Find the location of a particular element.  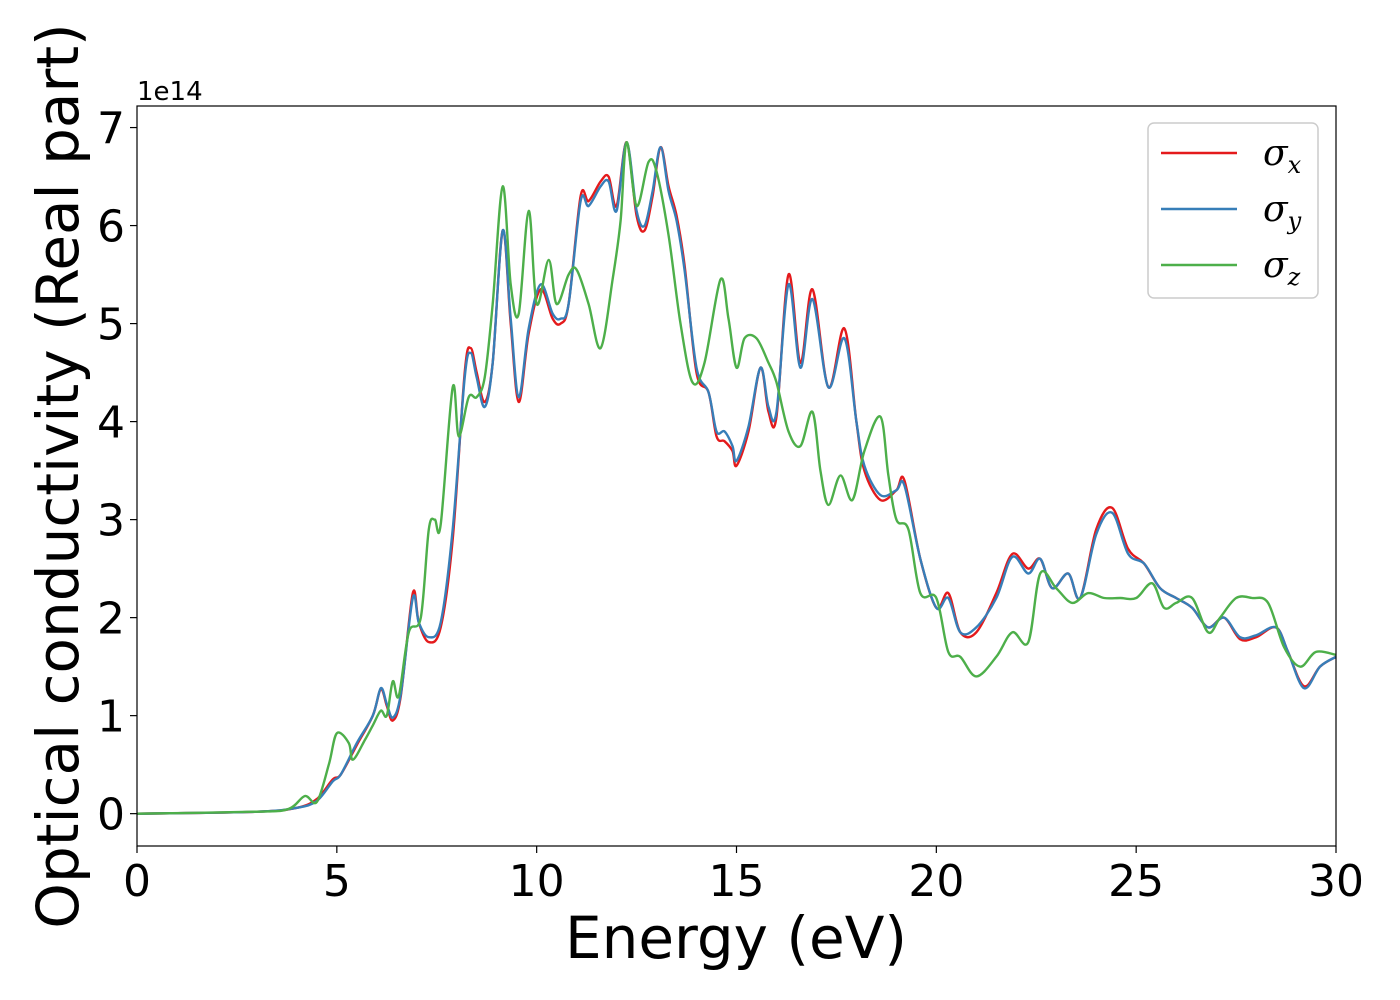

x-tick-label: 15 is located at coordinates (737, 881).